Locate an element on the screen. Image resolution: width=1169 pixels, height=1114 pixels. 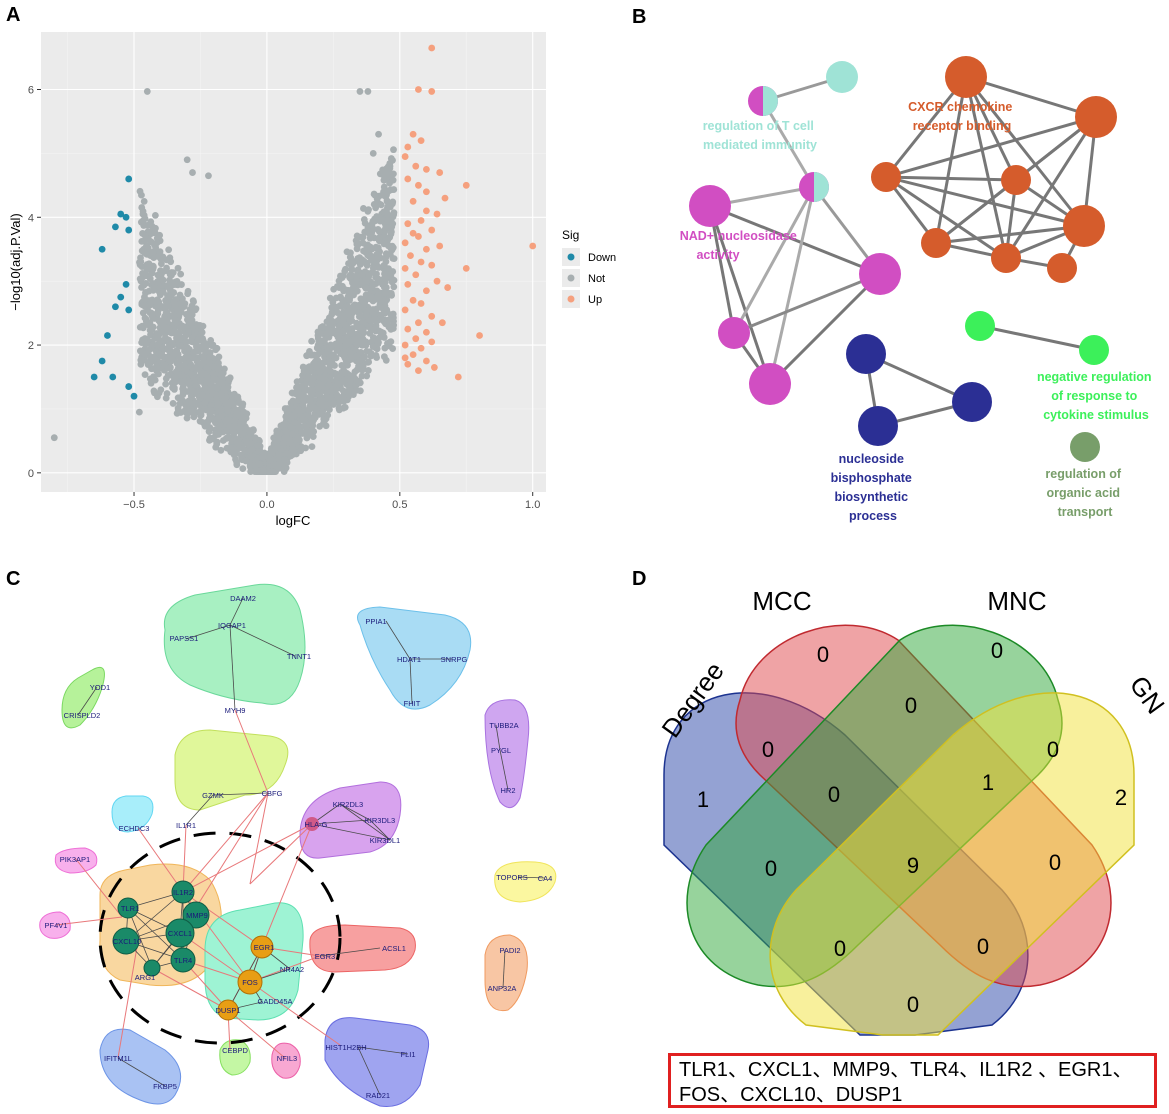
svg-text: ECHDC3 is located at coordinates (134, 828).